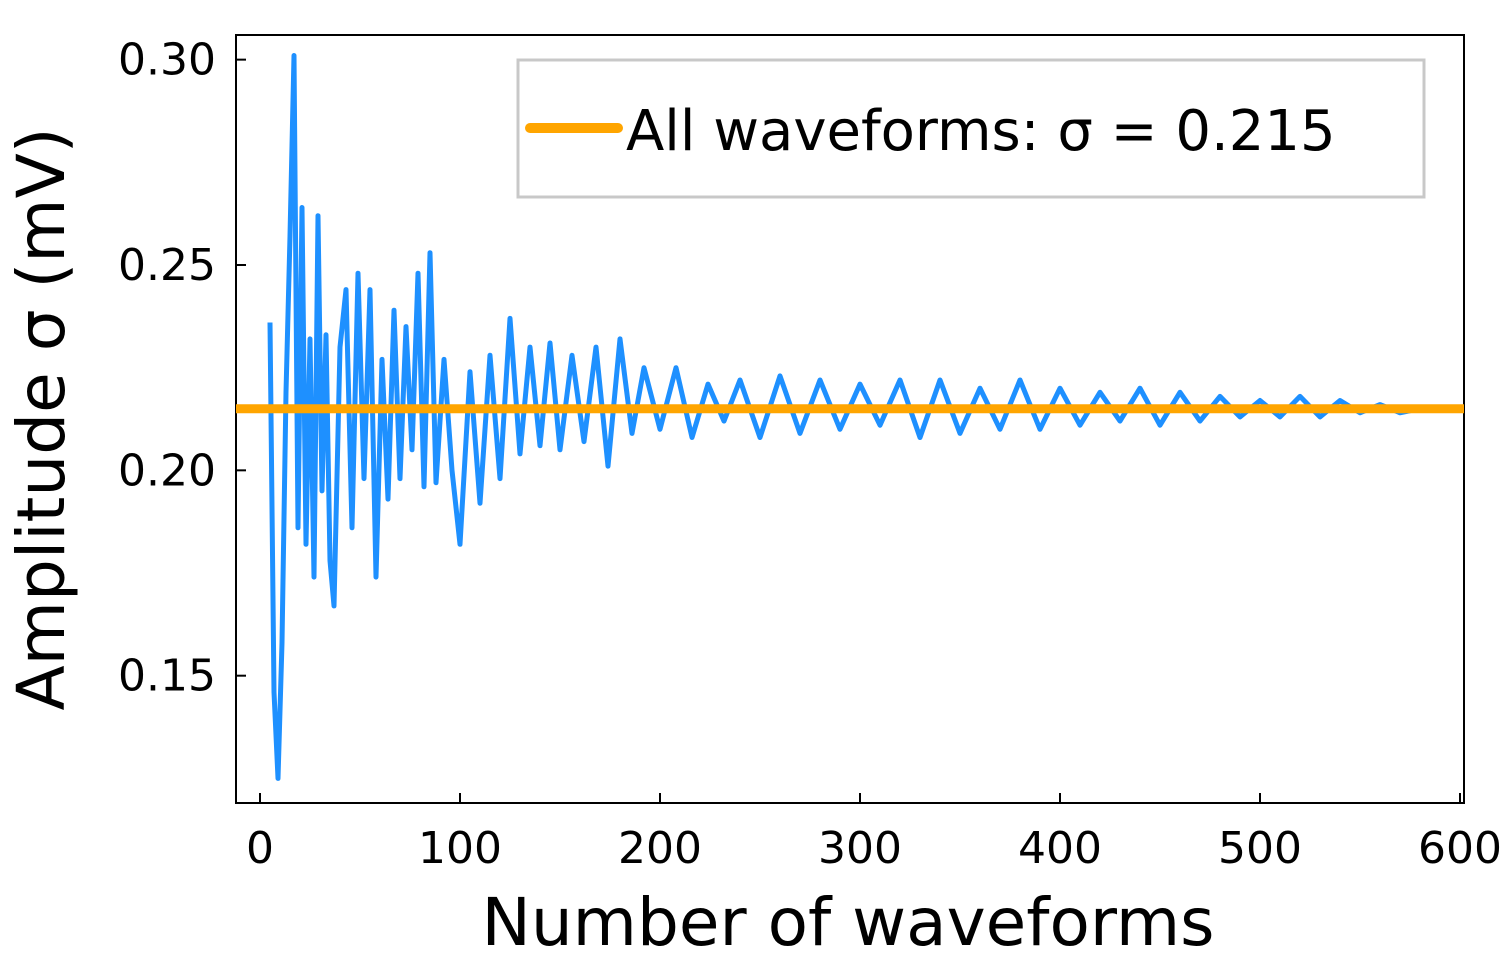  I want to click on x-axis-label: Number of waveforms, so click(847, 922).